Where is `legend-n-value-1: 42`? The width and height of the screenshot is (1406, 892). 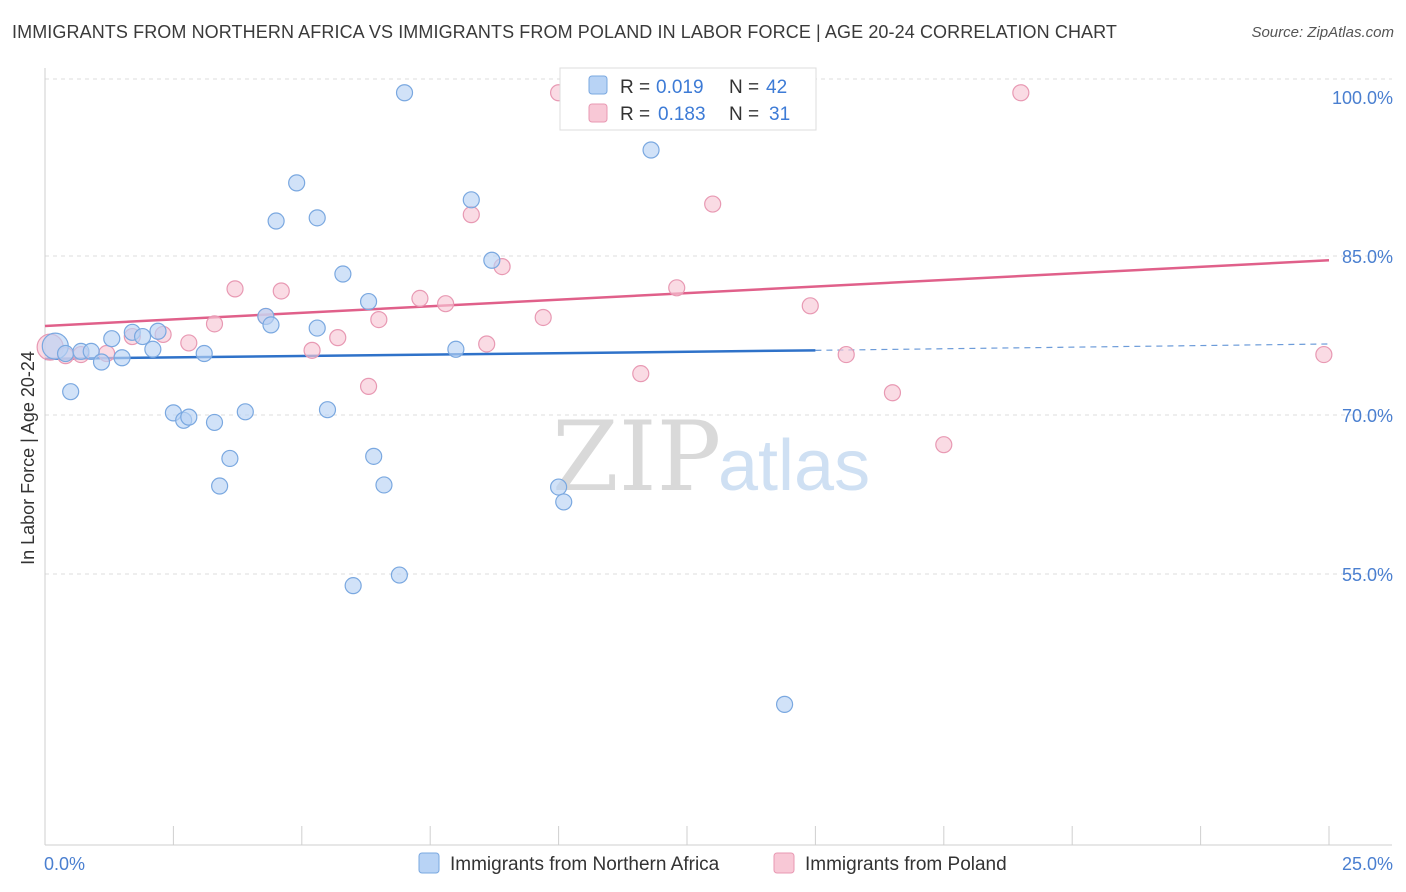 legend-n-value-1: 42 is located at coordinates (776, 87).